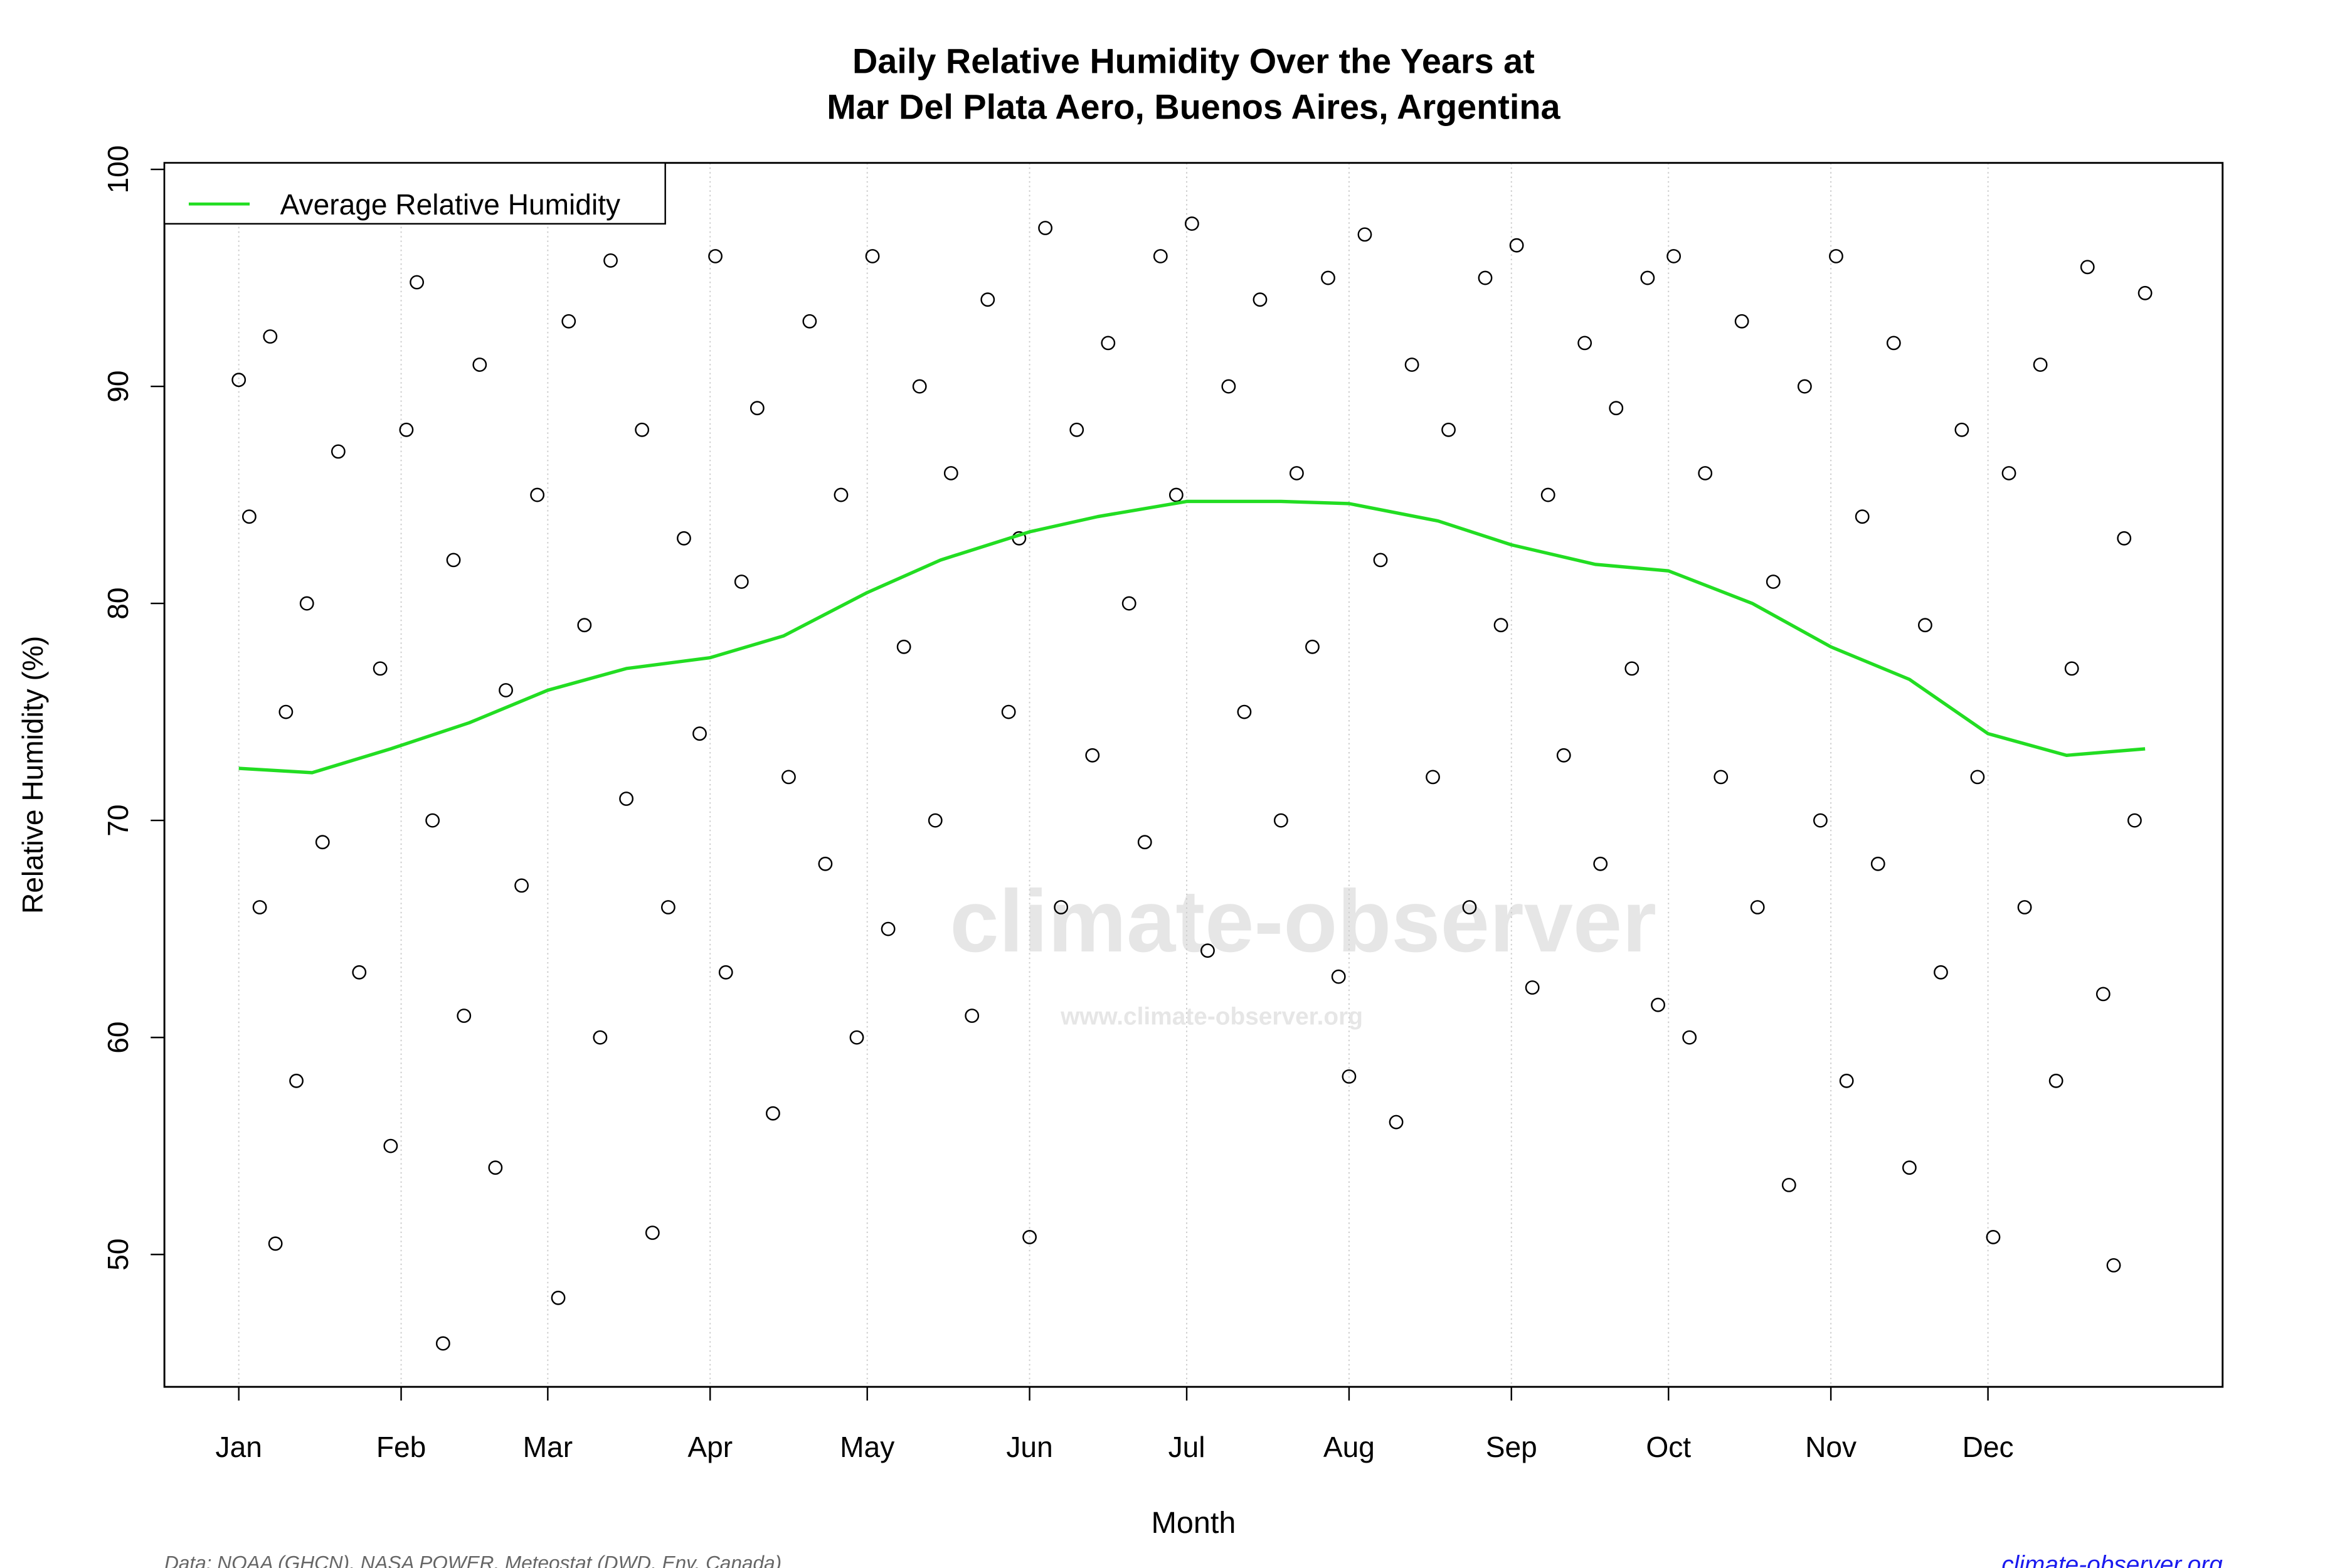 This screenshot has height=1568, width=2352. Describe the element at coordinates (548, 1447) in the screenshot. I see `x-tick-label: Mar` at that location.